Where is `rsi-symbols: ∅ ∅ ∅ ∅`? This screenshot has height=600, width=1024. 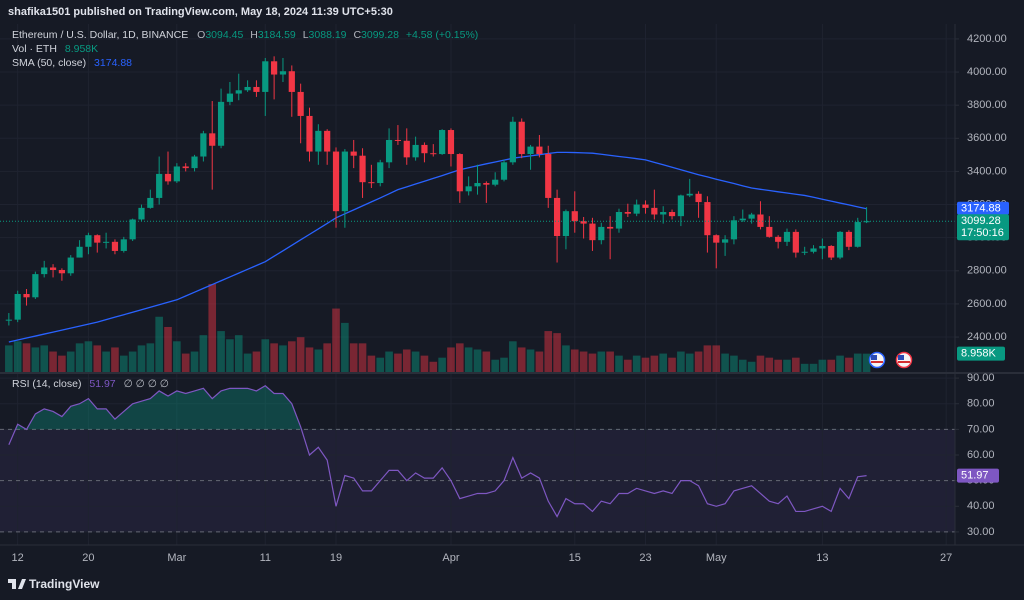 rsi-symbols: ∅ ∅ ∅ ∅ is located at coordinates (146, 384).